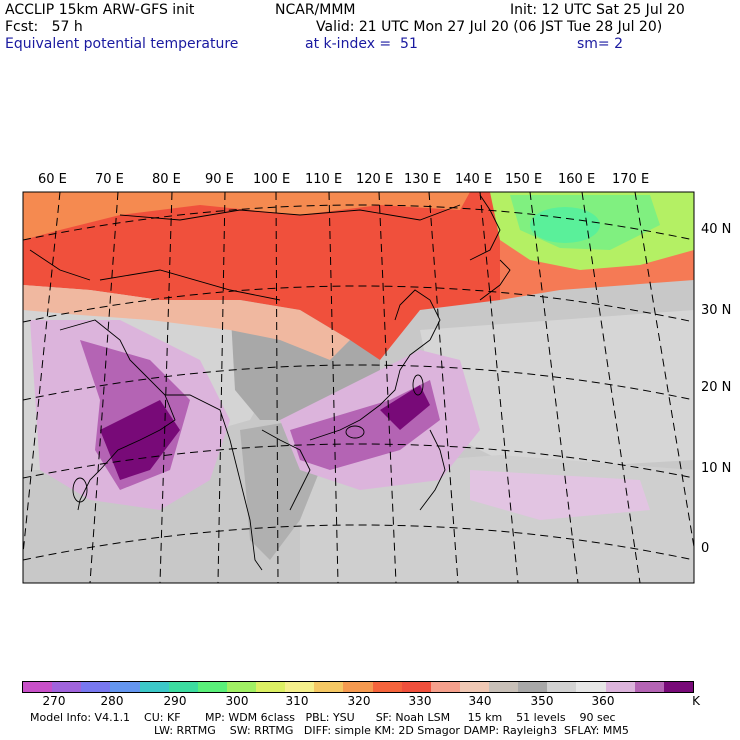  Describe the element at coordinates (716, 468) in the screenshot. I see `lat-label: 10 N` at that location.